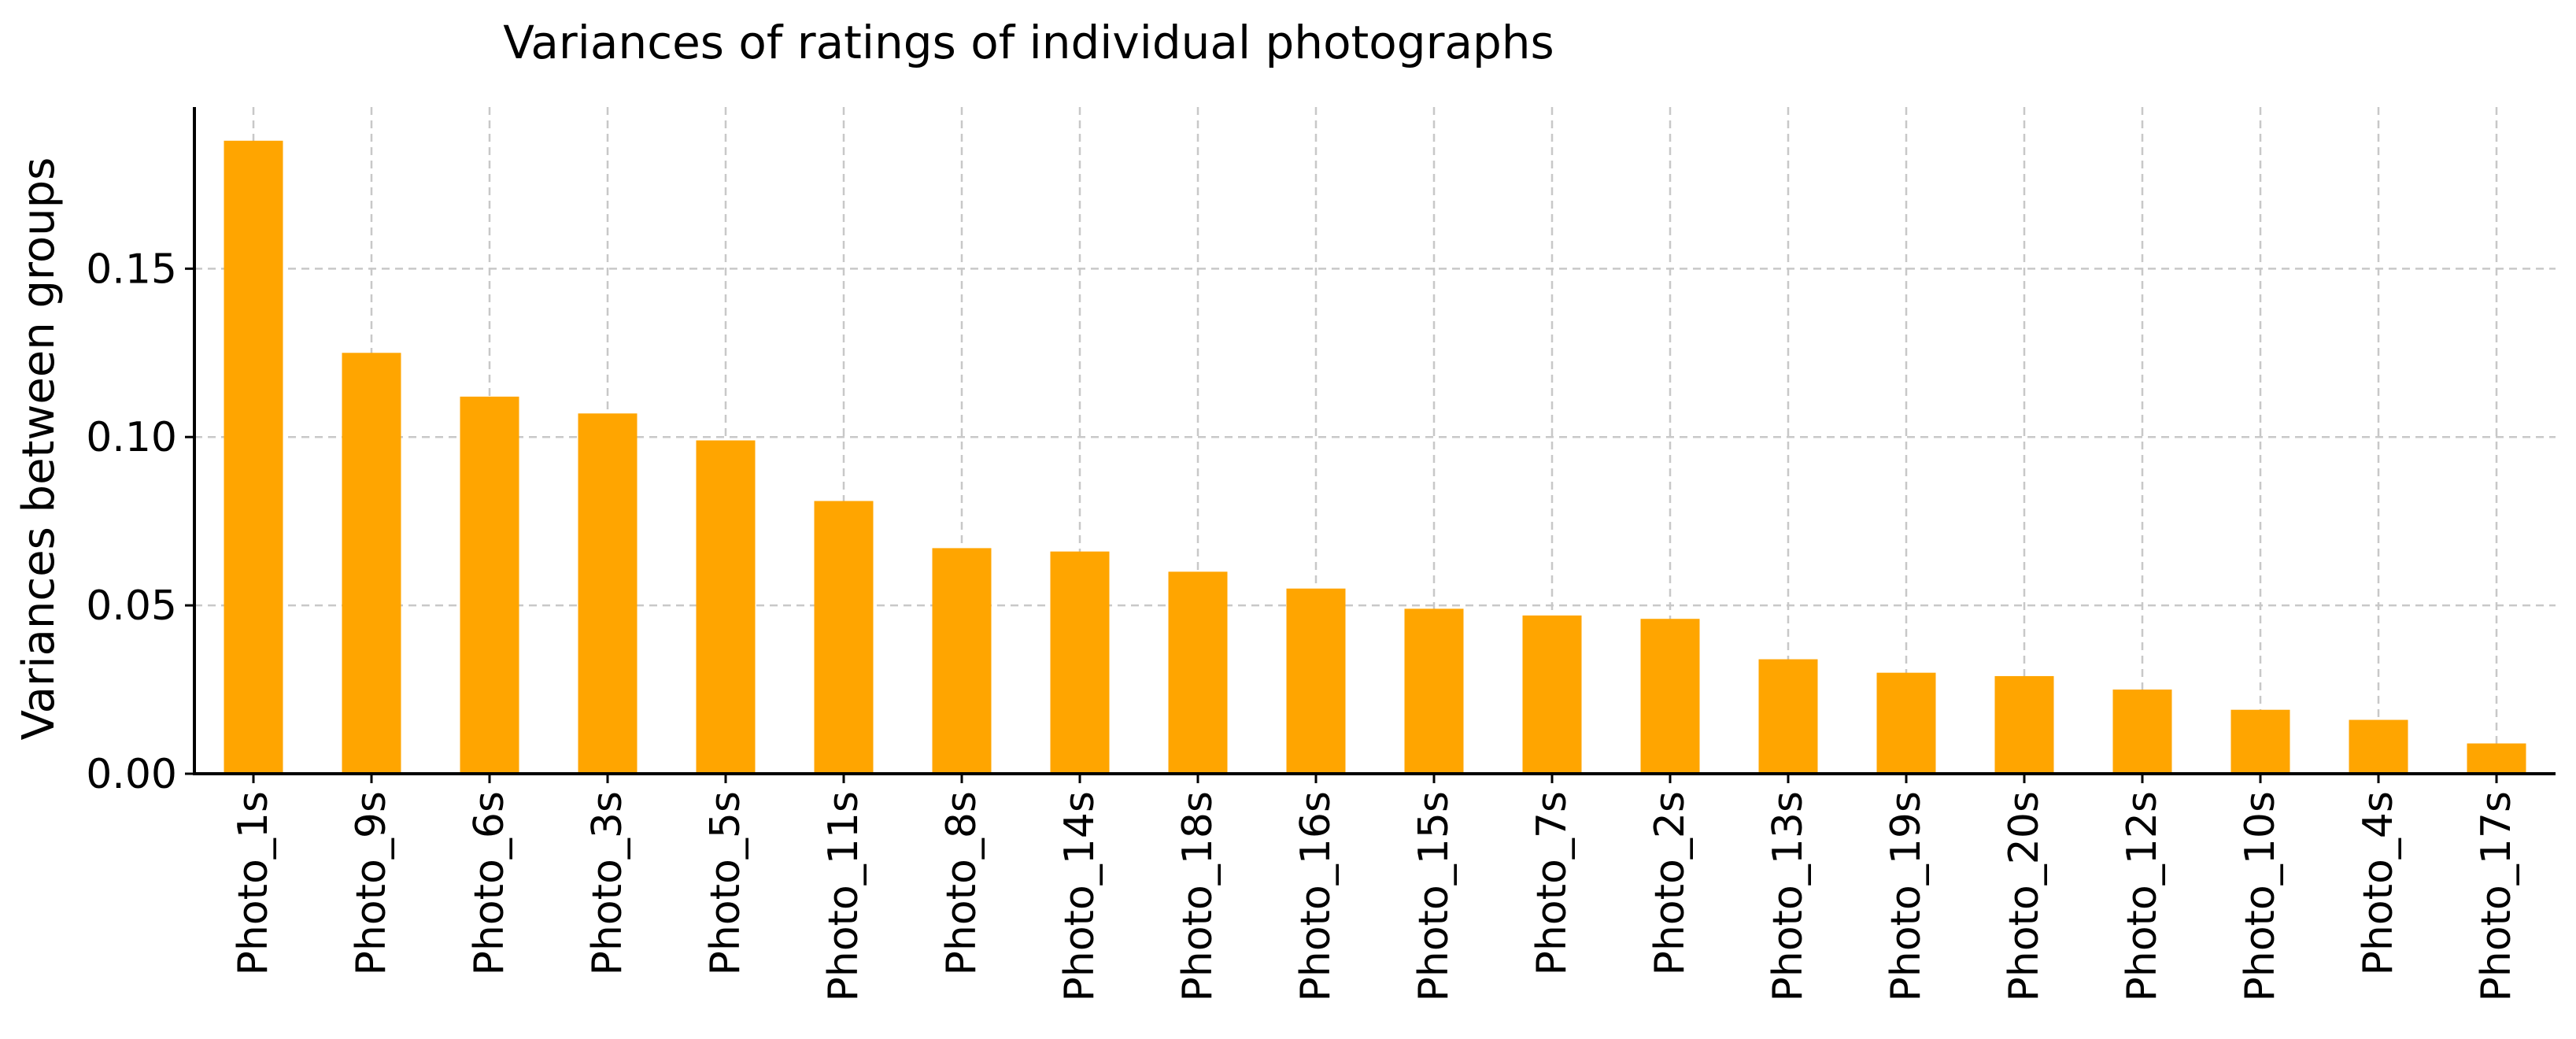  Describe the element at coordinates (2496, 896) in the screenshot. I see `x-tick-label: Photo_17s` at that location.